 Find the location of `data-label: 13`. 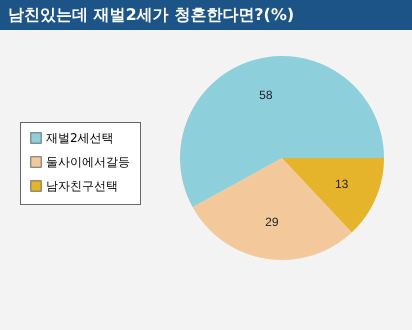

data-label: 13 is located at coordinates (341, 183).